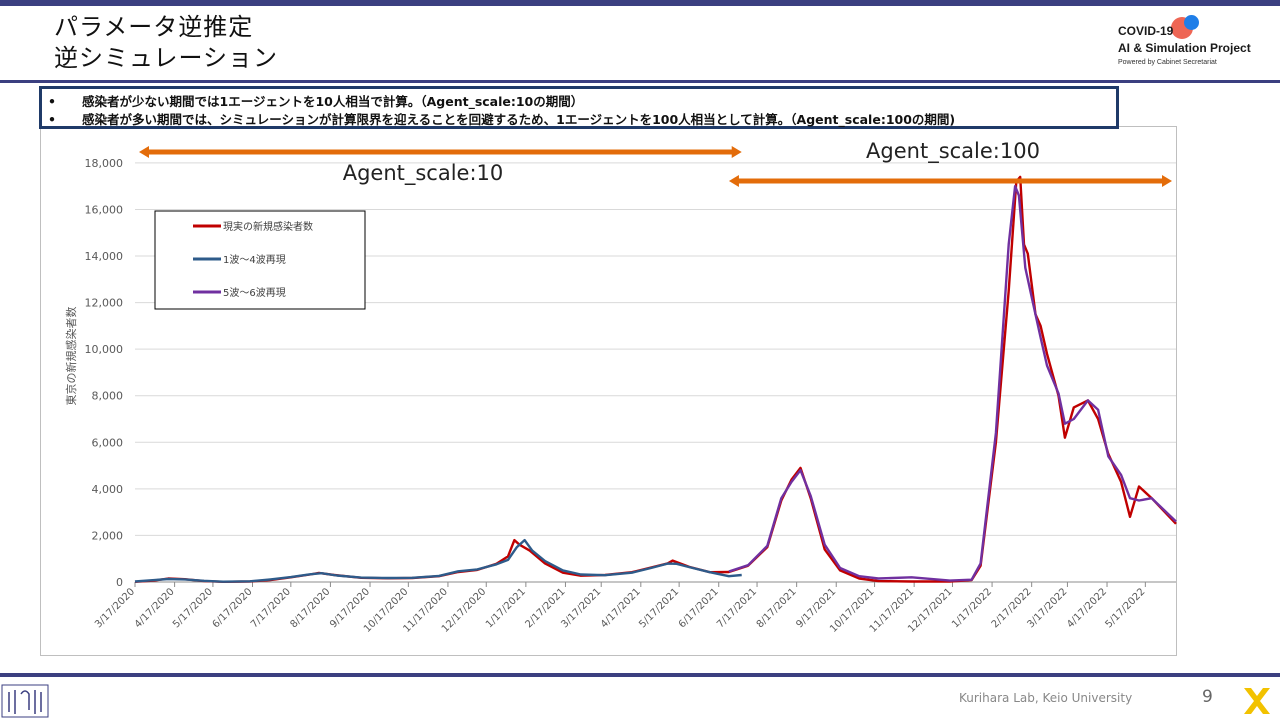 This screenshot has height=720, width=1280. What do you see at coordinates (104, 209) in the screenshot?
I see `y-tick-label: 16,000` at bounding box center [104, 209].